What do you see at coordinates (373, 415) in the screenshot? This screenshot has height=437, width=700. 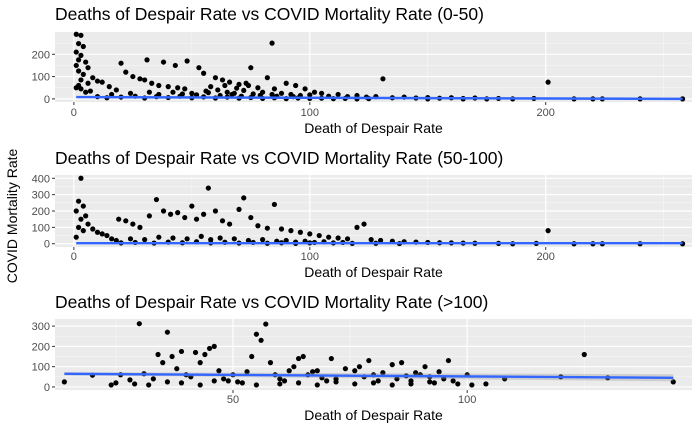 I see `x-axis-label: Death of Despair Rate` at bounding box center [373, 415].